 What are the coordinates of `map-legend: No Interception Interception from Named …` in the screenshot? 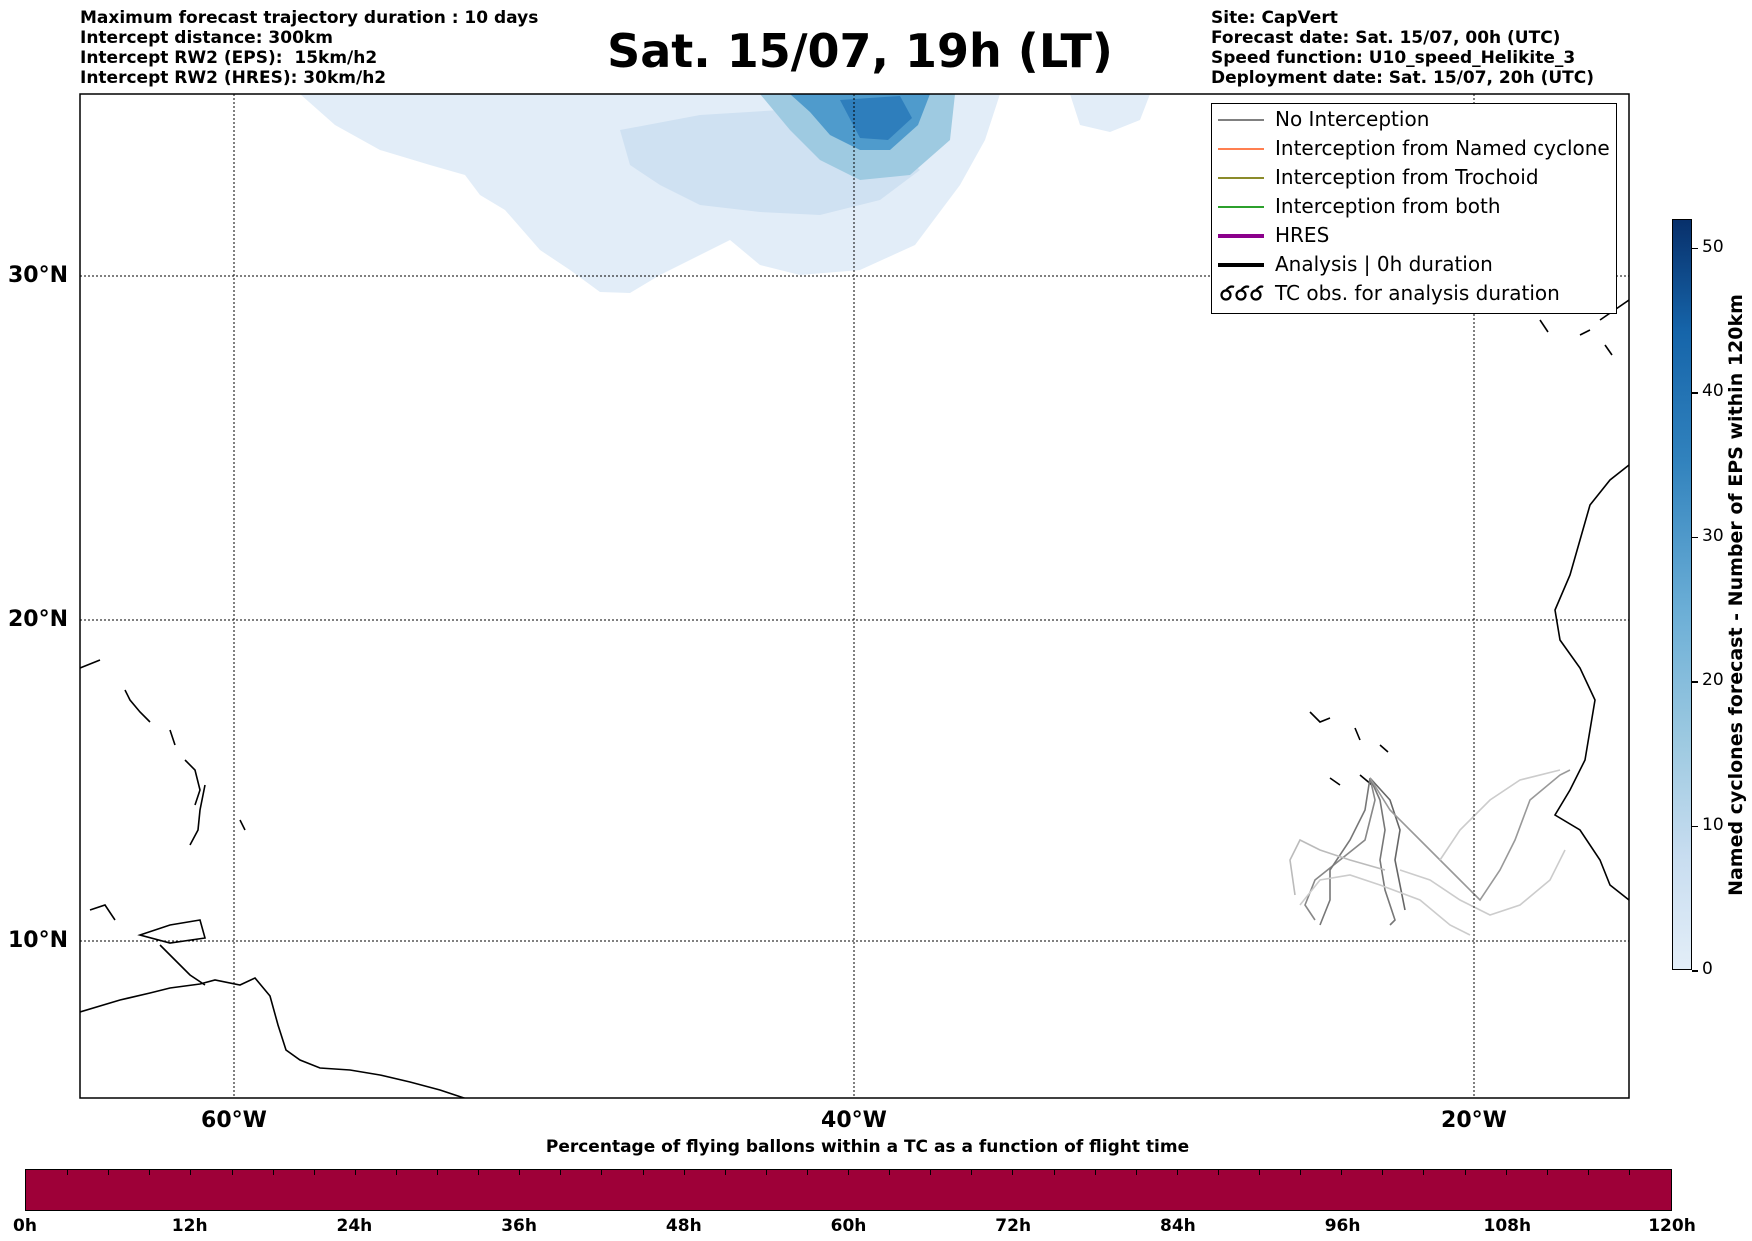 It's located at (1414, 208).